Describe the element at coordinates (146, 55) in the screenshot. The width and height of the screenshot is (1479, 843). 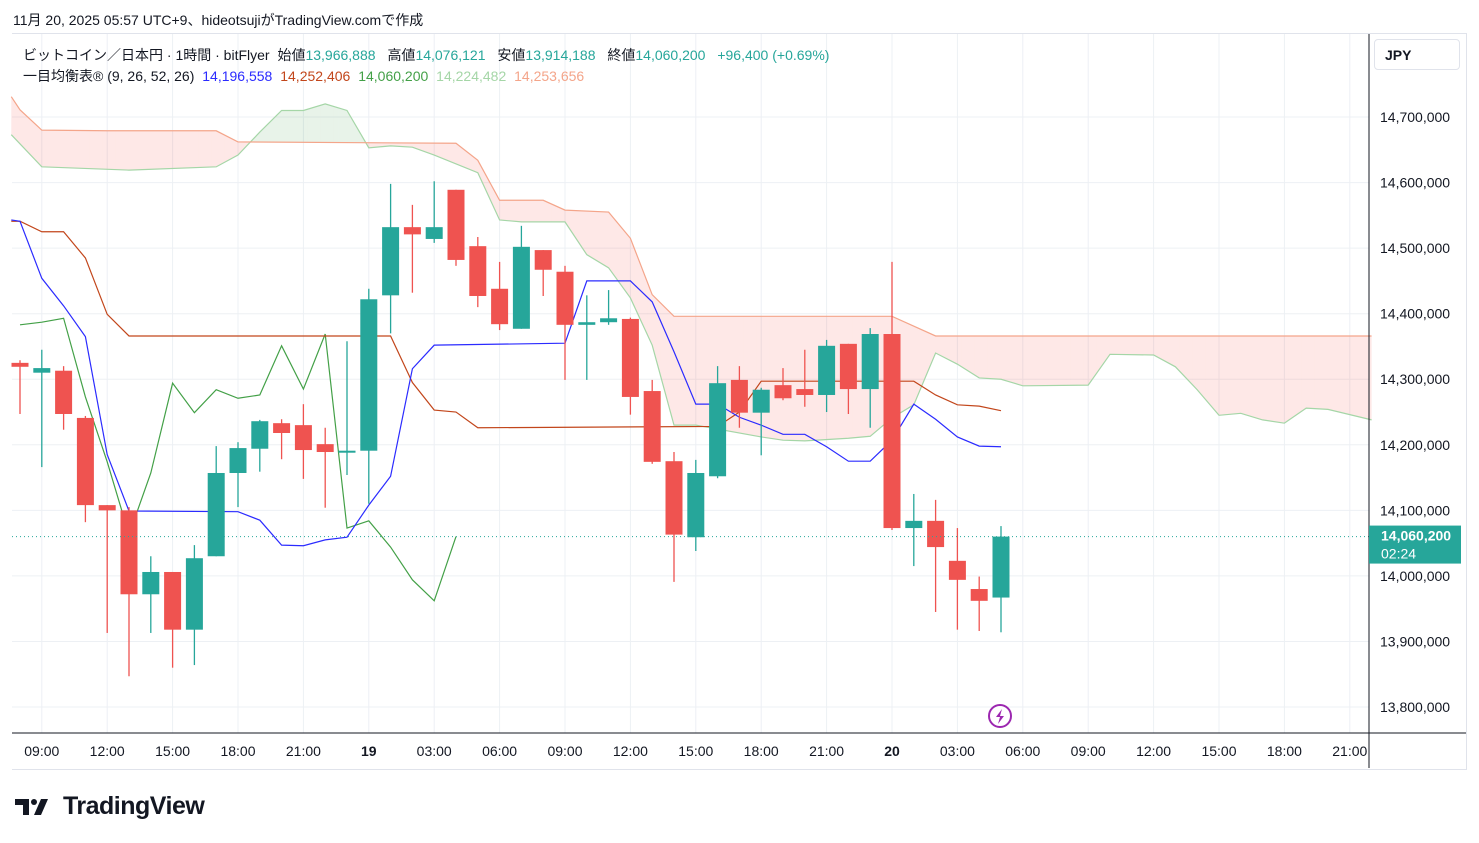
I see `symbol-title: ビットコイン／日本円 · 1時間 · bitFlyer` at that location.